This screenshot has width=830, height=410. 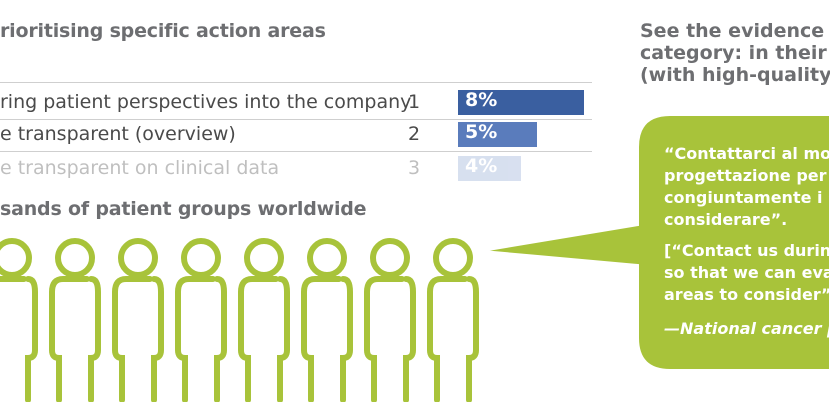 I want to click on percent-bar: 5%, so click(x=497, y=134).